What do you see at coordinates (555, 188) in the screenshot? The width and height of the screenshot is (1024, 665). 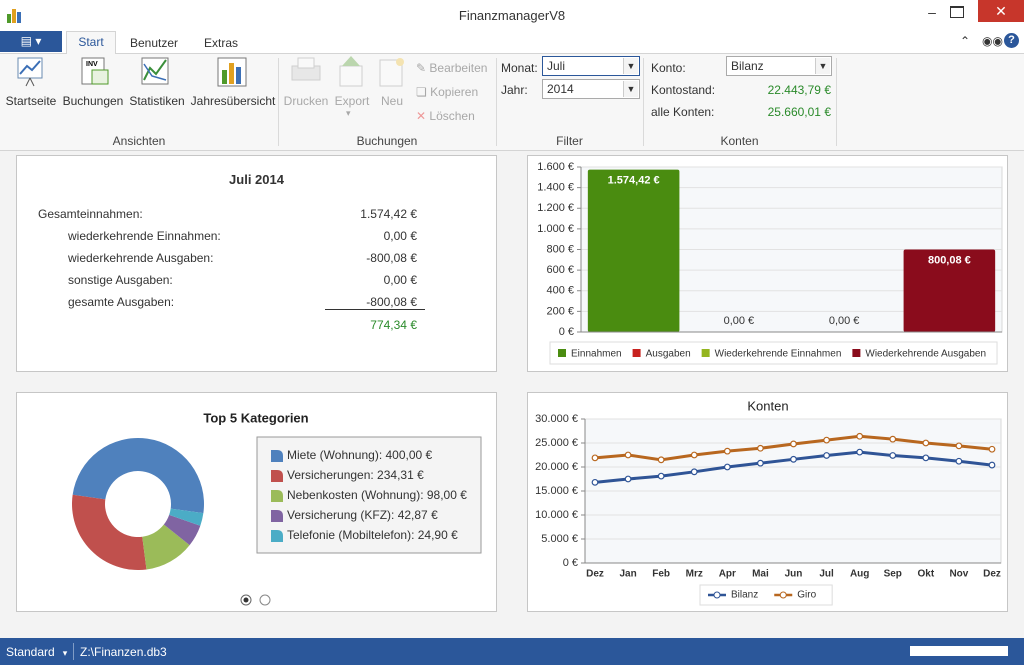 I see `y-tick-label: 1.400 €` at bounding box center [555, 188].